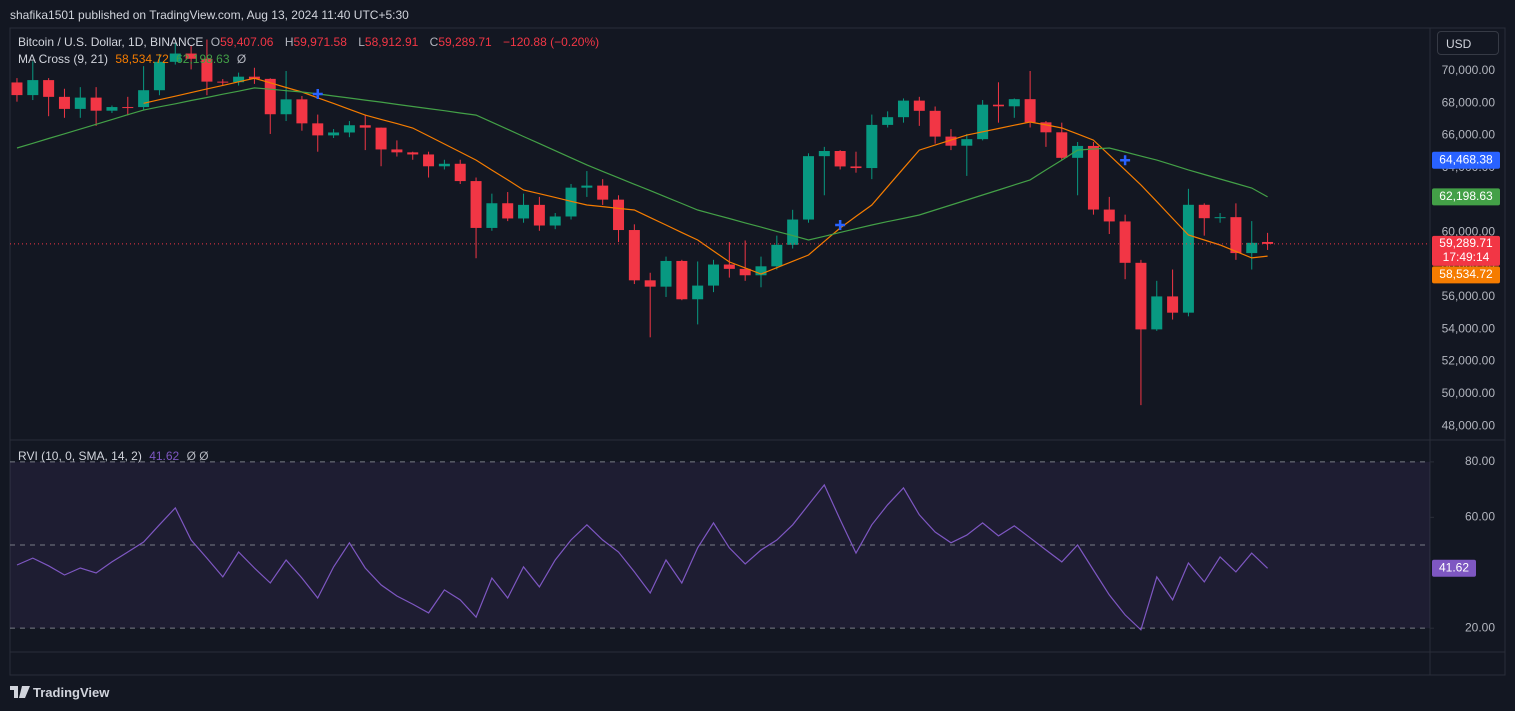 The height and width of the screenshot is (711, 1515). Describe the element at coordinates (63, 59) in the screenshot. I see `ma-title: MA Cross (9, 21)` at that location.